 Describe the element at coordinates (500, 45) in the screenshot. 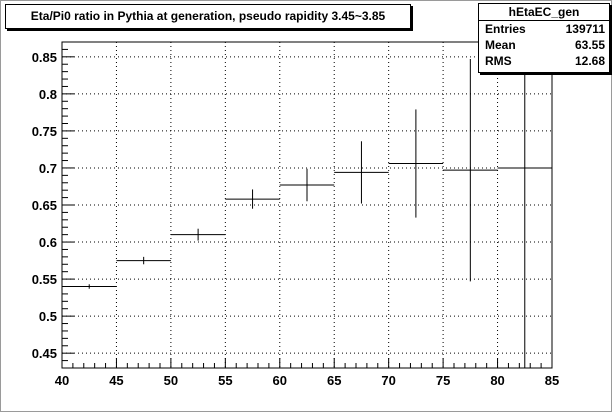

I see `mean-label: Mean` at that location.